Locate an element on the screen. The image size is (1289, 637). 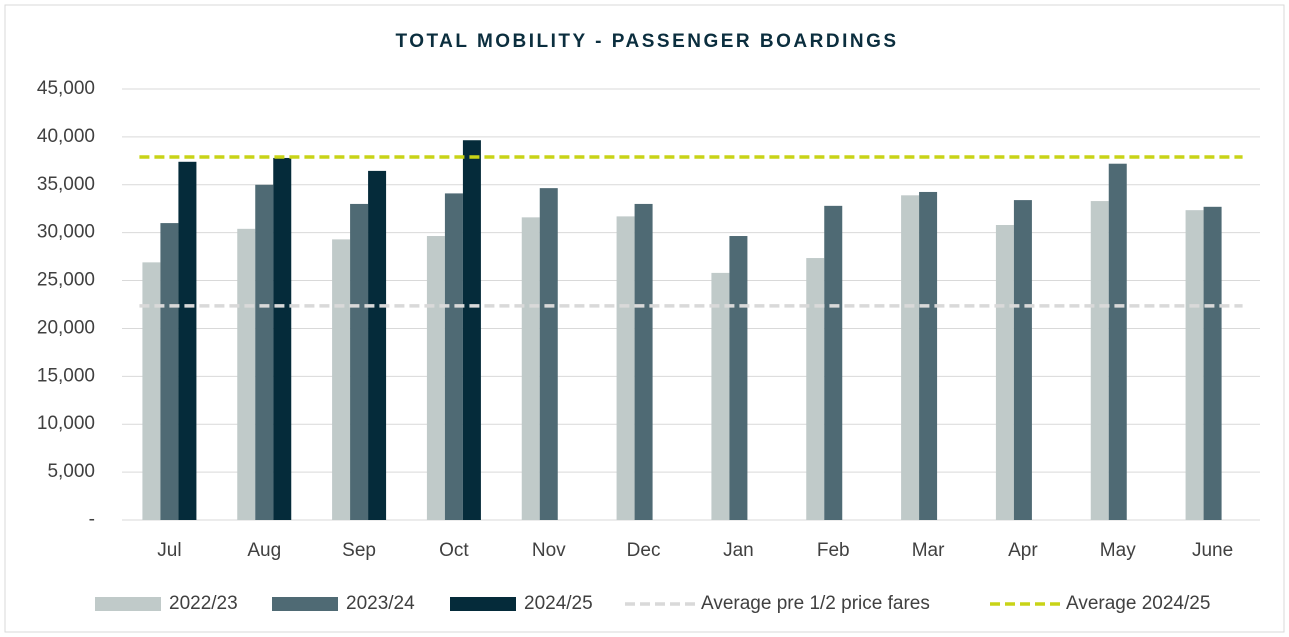
x-tick-label: Mar is located at coordinates (928, 550).